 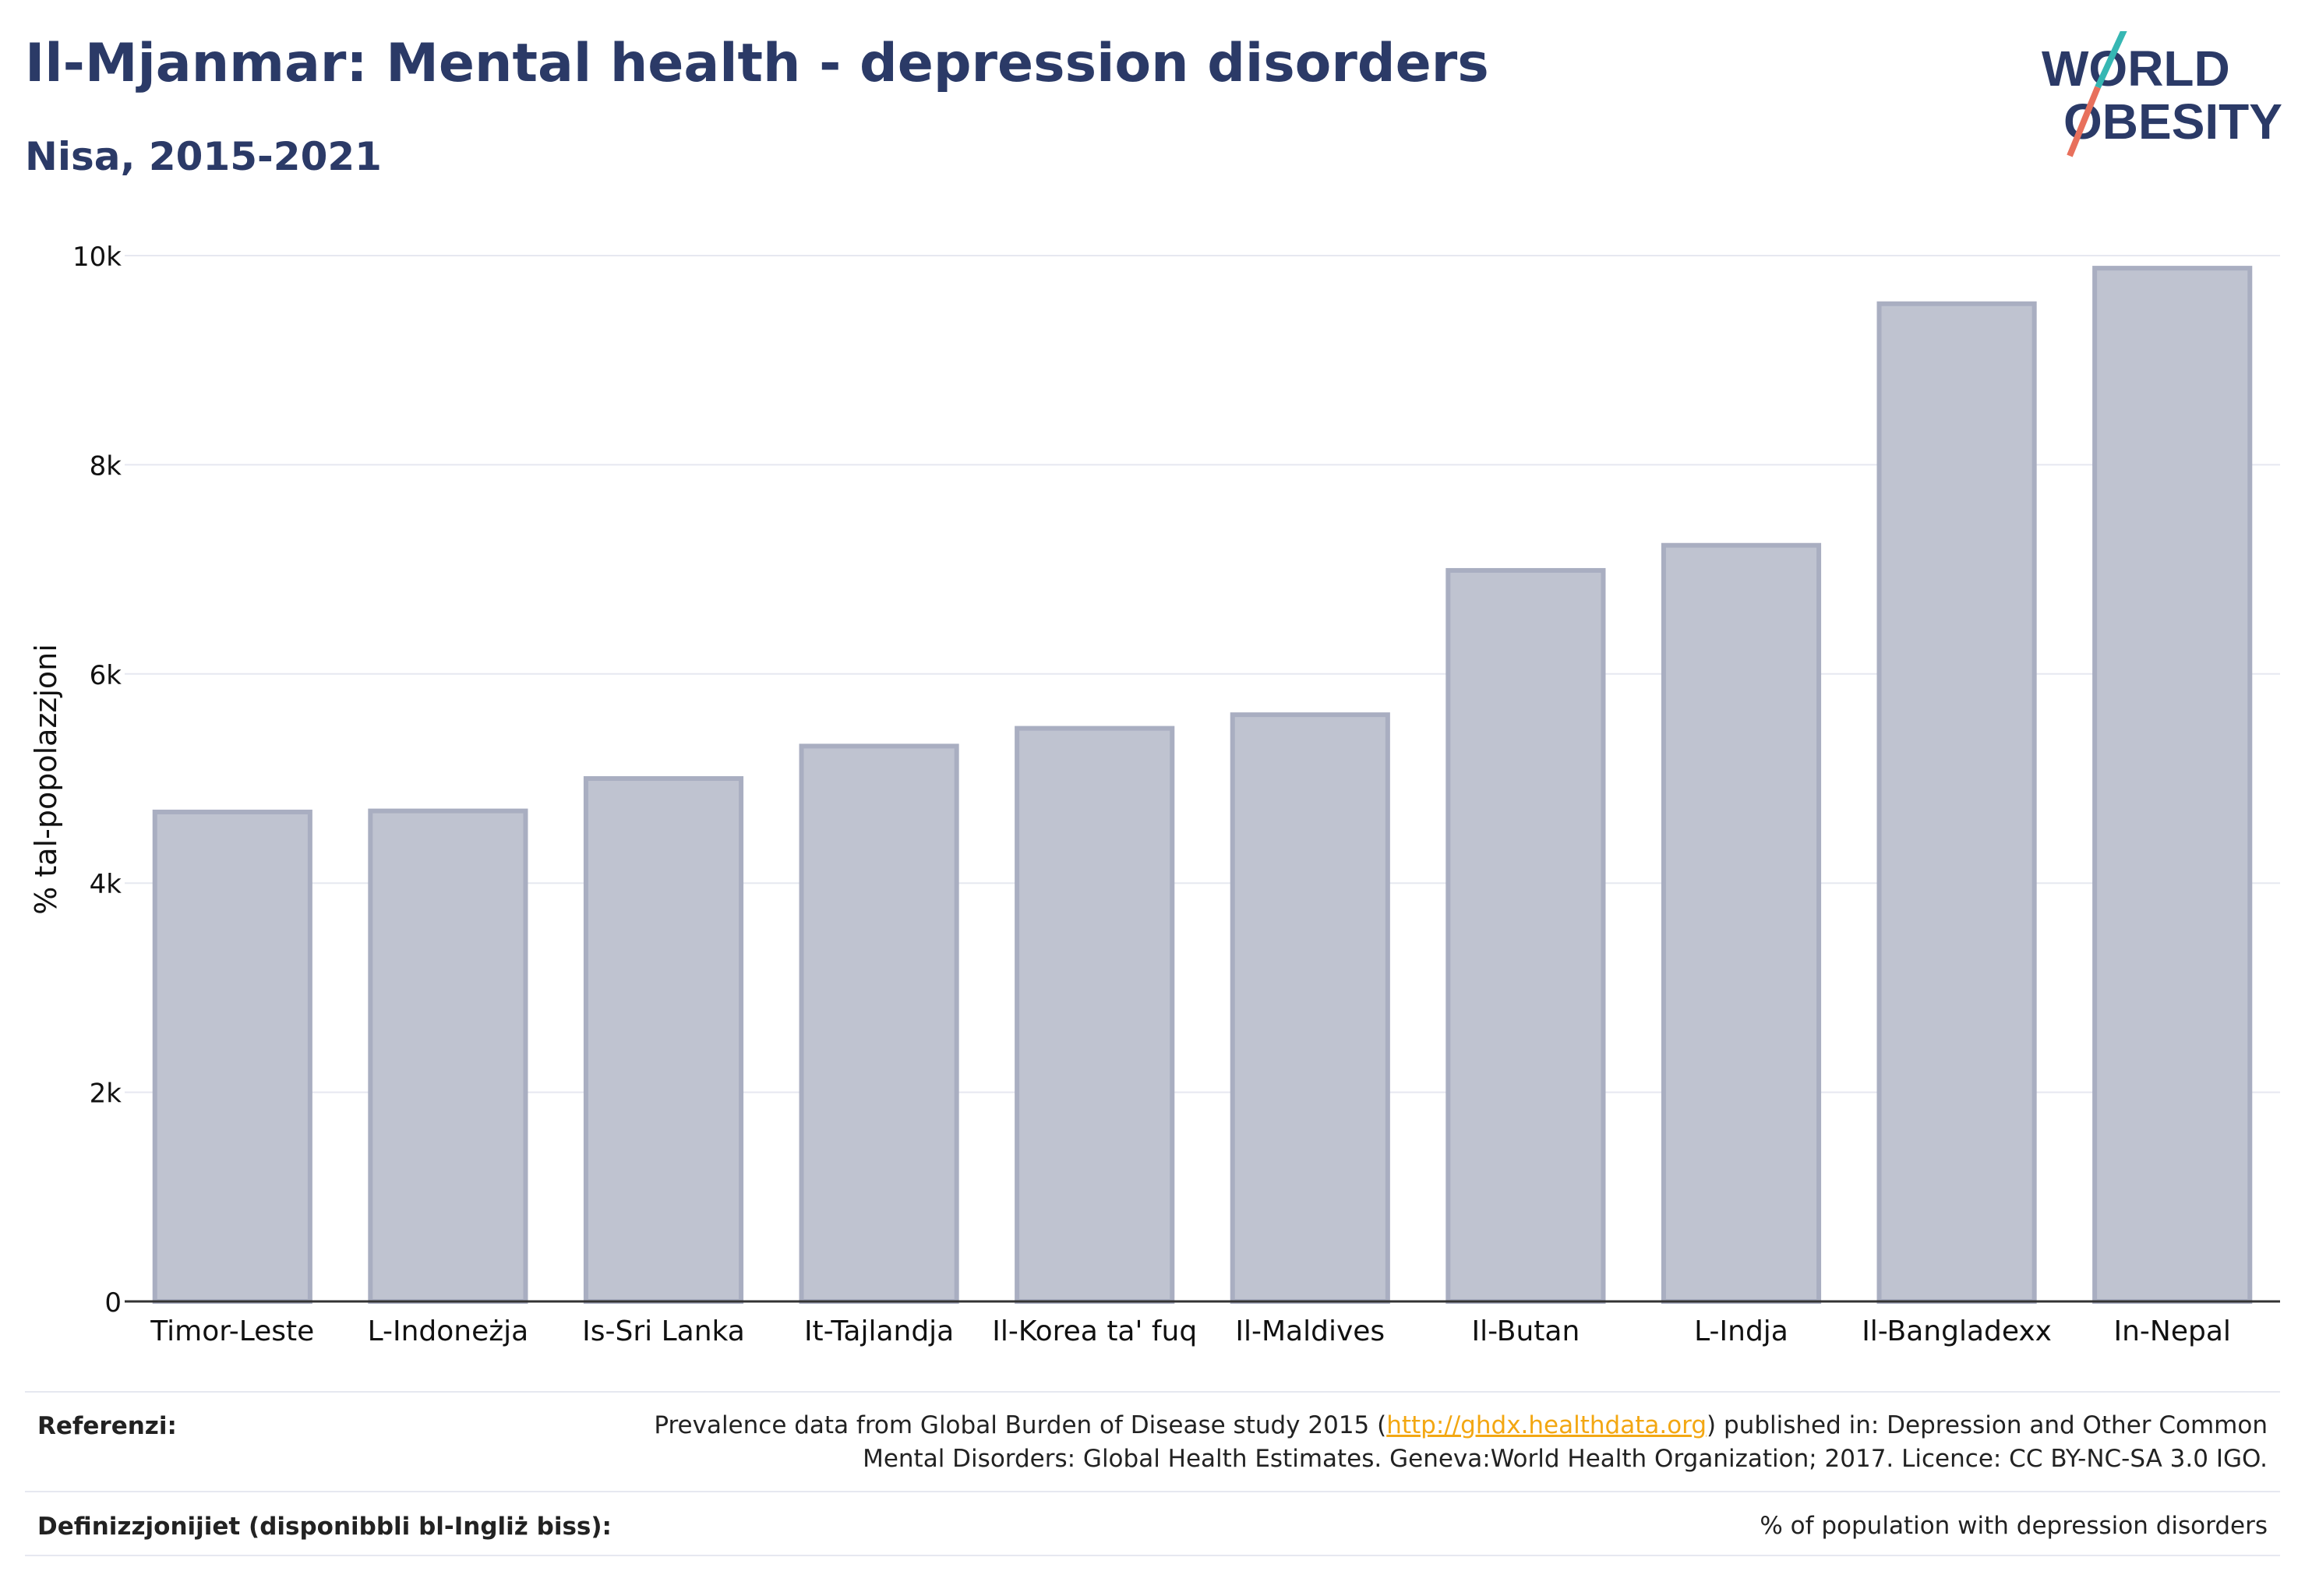 What do you see at coordinates (1957, 1331) in the screenshot?
I see `x-tick-label: Il-Bangladexx` at bounding box center [1957, 1331].